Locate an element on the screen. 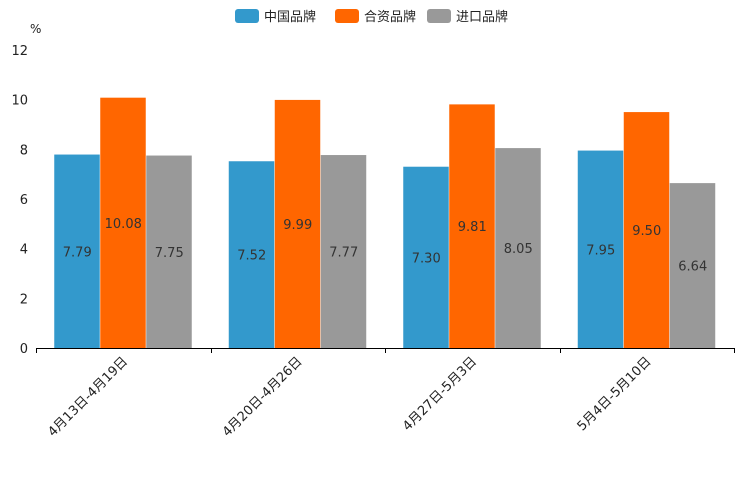  bar-value-label-2-1: 9.81 is located at coordinates (472, 227).